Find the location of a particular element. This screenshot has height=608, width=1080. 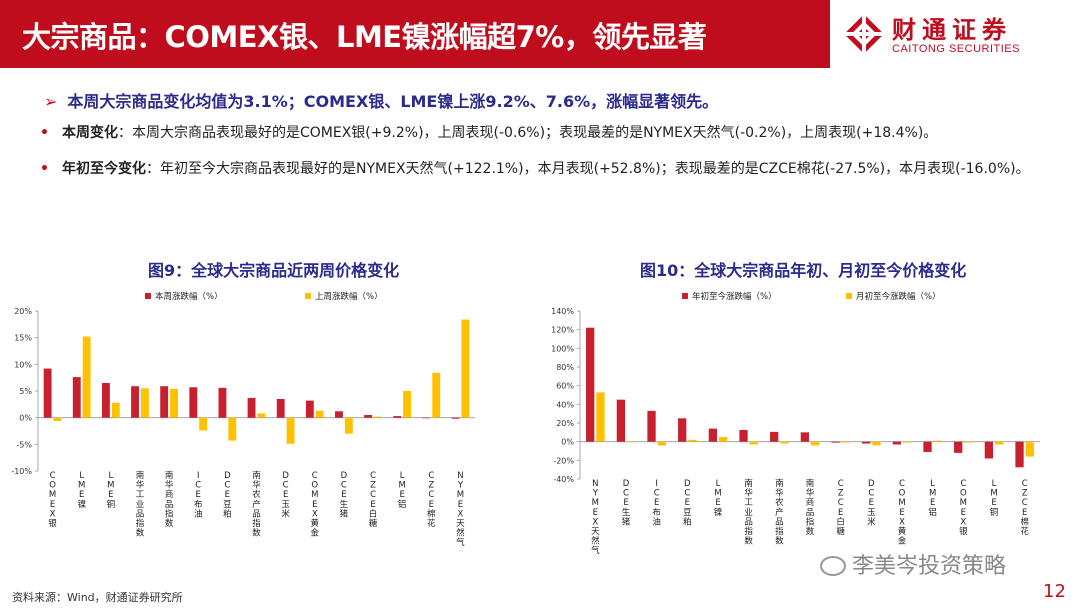

bullet-lead: 本周变化 is located at coordinates (90, 133).